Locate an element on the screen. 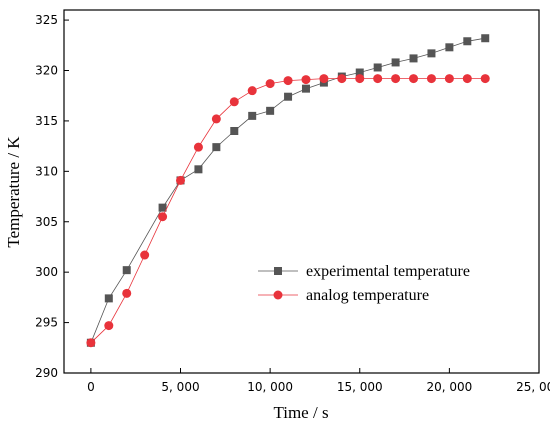 The width and height of the screenshot is (550, 427). legend-label: analog temperature is located at coordinates (367, 295).